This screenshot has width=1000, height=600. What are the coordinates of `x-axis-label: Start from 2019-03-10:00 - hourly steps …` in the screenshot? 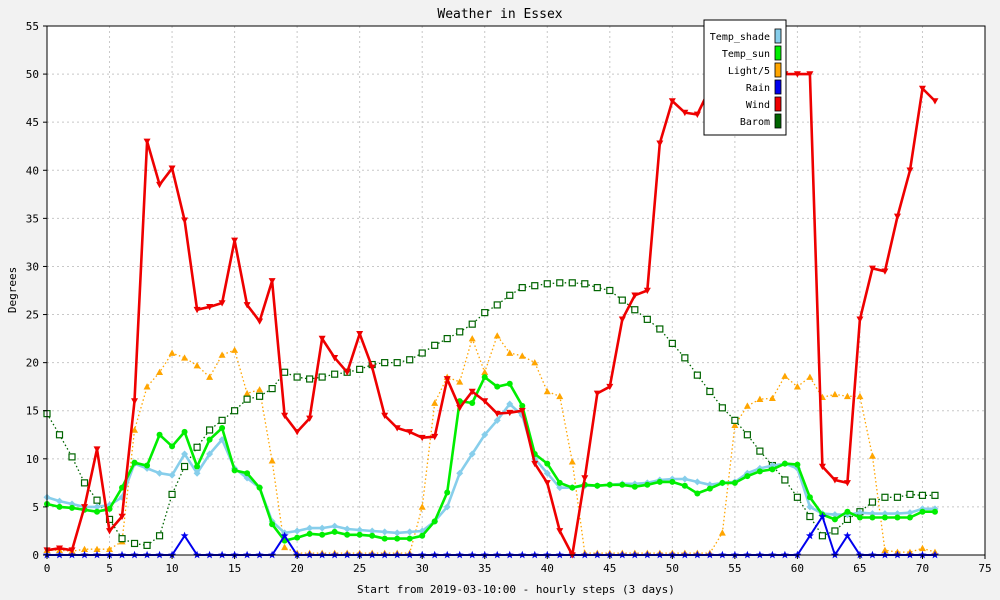 It's located at (516, 589).